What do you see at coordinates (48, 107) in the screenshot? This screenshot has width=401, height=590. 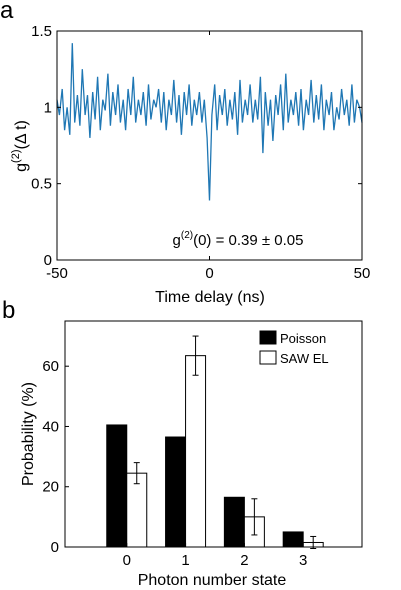 I see `panel-a-ytick-label: 1` at bounding box center [48, 107].